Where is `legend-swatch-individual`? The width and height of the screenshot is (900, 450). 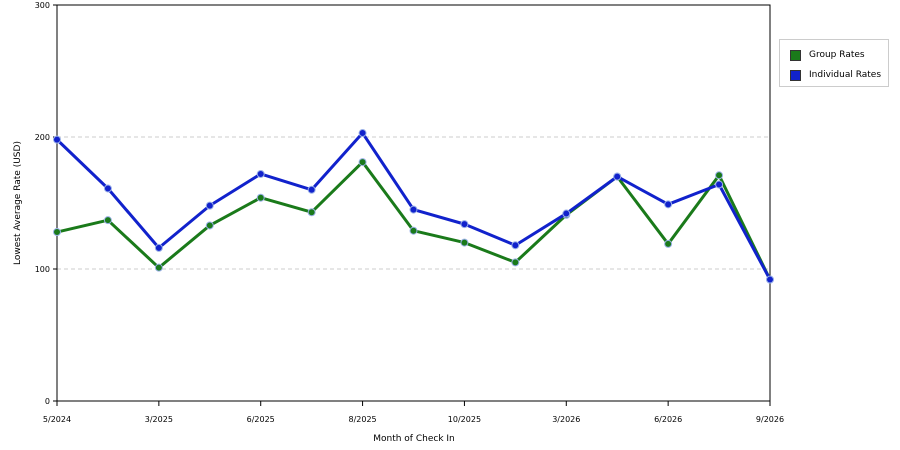
legend-swatch-individual is located at coordinates (795, 75).